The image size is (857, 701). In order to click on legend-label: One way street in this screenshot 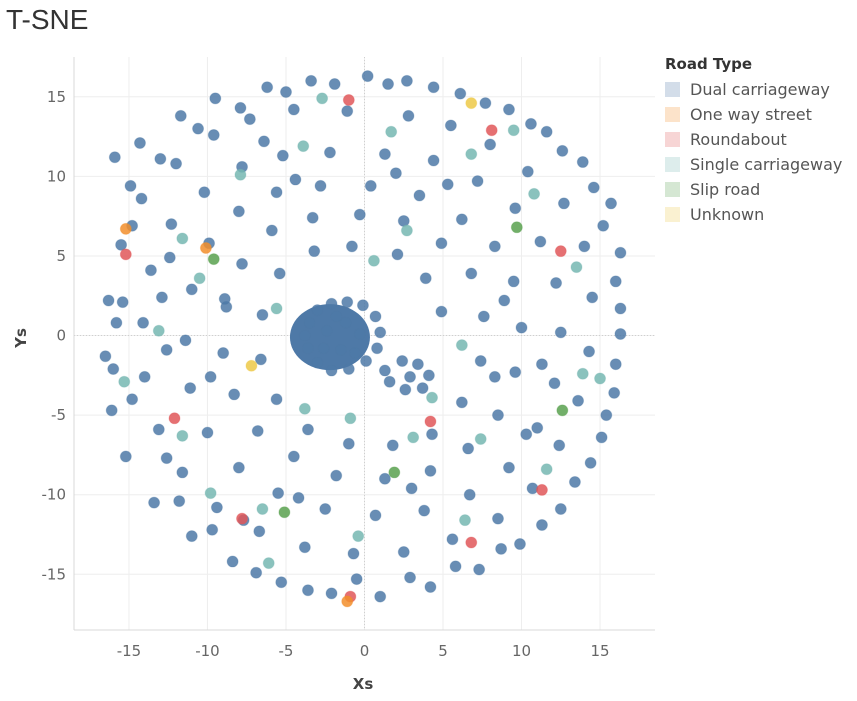, I will do `click(751, 114)`.